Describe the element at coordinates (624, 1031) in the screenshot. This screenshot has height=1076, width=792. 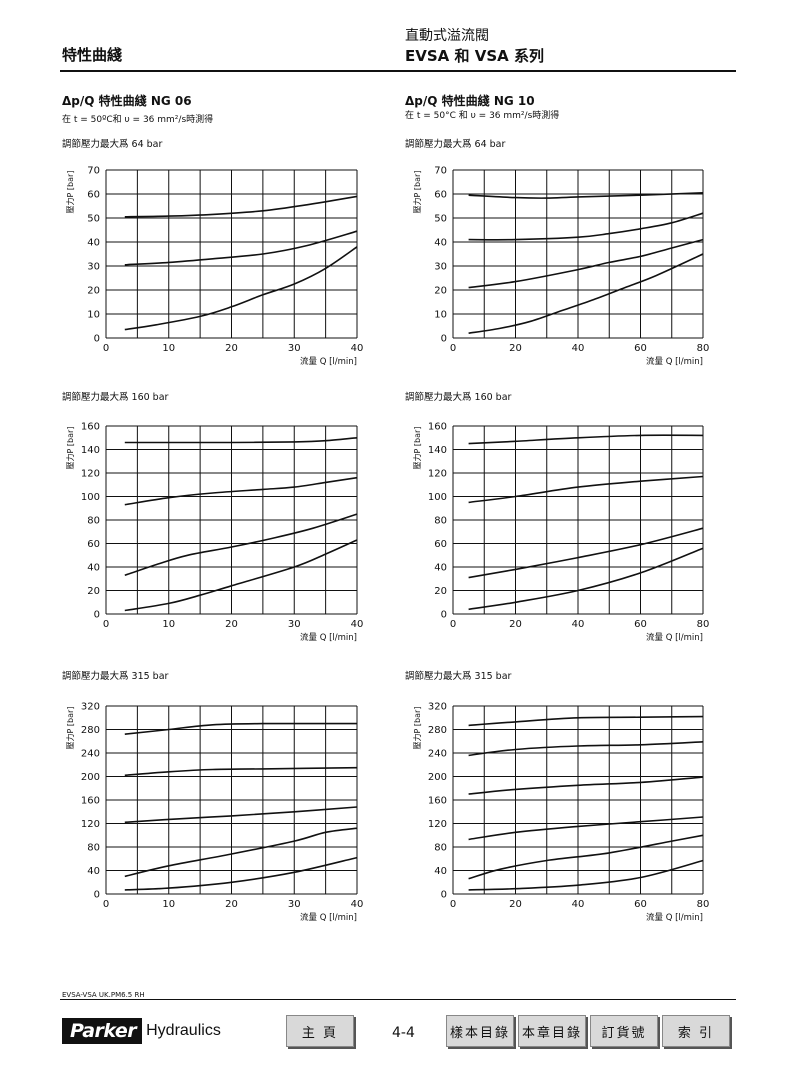
I see `order-code-button: 訂貨號` at that location.